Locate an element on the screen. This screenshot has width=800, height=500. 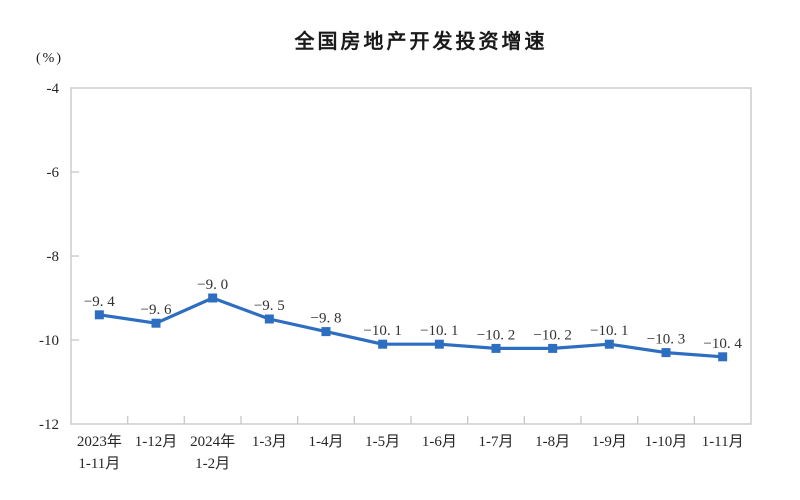
x-axis-category-label: 1-9月 is located at coordinates (609, 442).